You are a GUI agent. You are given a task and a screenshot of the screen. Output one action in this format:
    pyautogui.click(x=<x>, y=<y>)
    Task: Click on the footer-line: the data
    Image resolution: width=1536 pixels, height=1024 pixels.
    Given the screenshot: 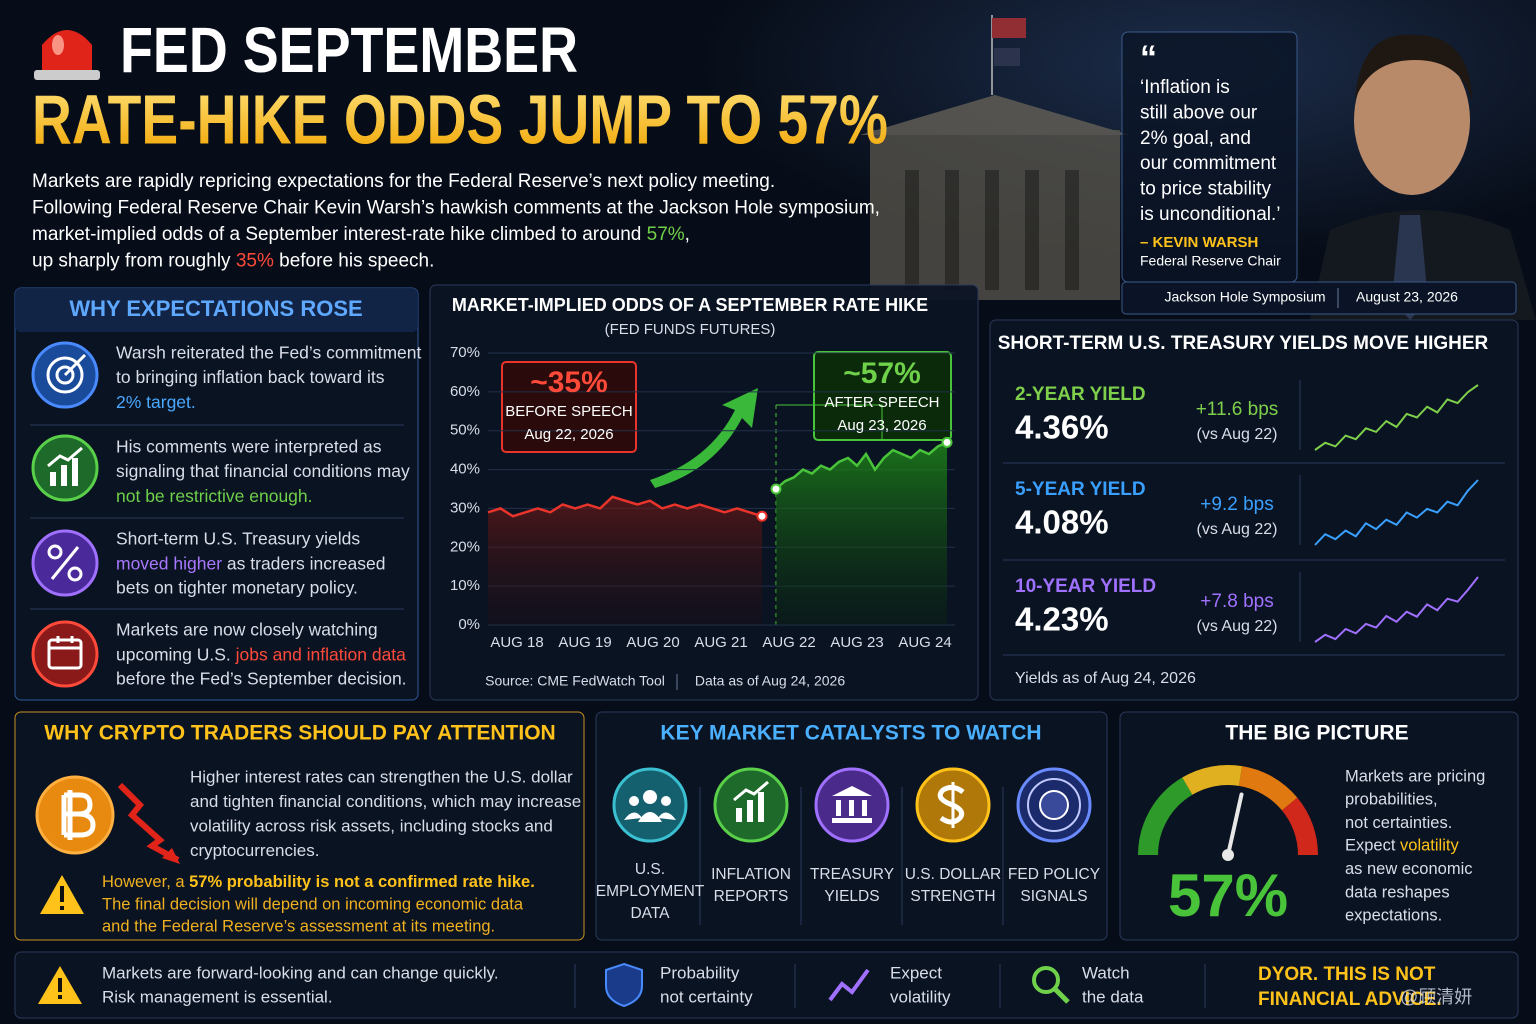 What is the action you would take?
    pyautogui.click(x=1113, y=996)
    